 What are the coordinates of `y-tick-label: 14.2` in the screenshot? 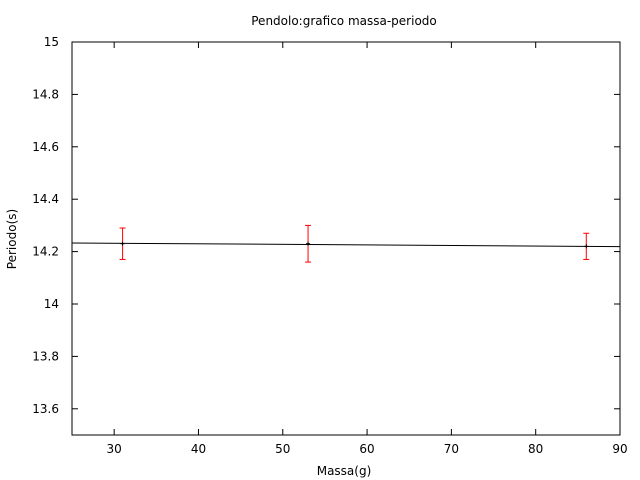 It's located at (45, 252).